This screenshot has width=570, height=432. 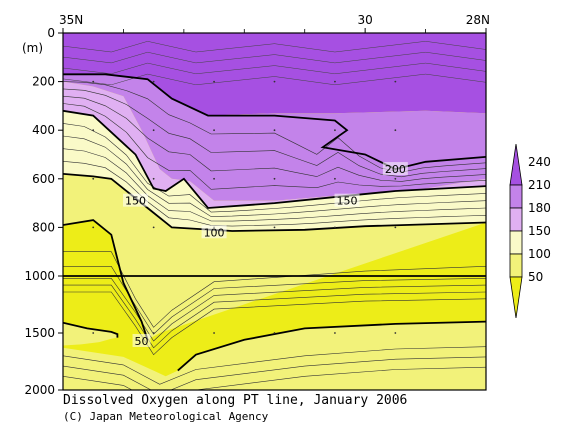 I want to click on colorbar-level-label: 180, so click(x=539, y=208).